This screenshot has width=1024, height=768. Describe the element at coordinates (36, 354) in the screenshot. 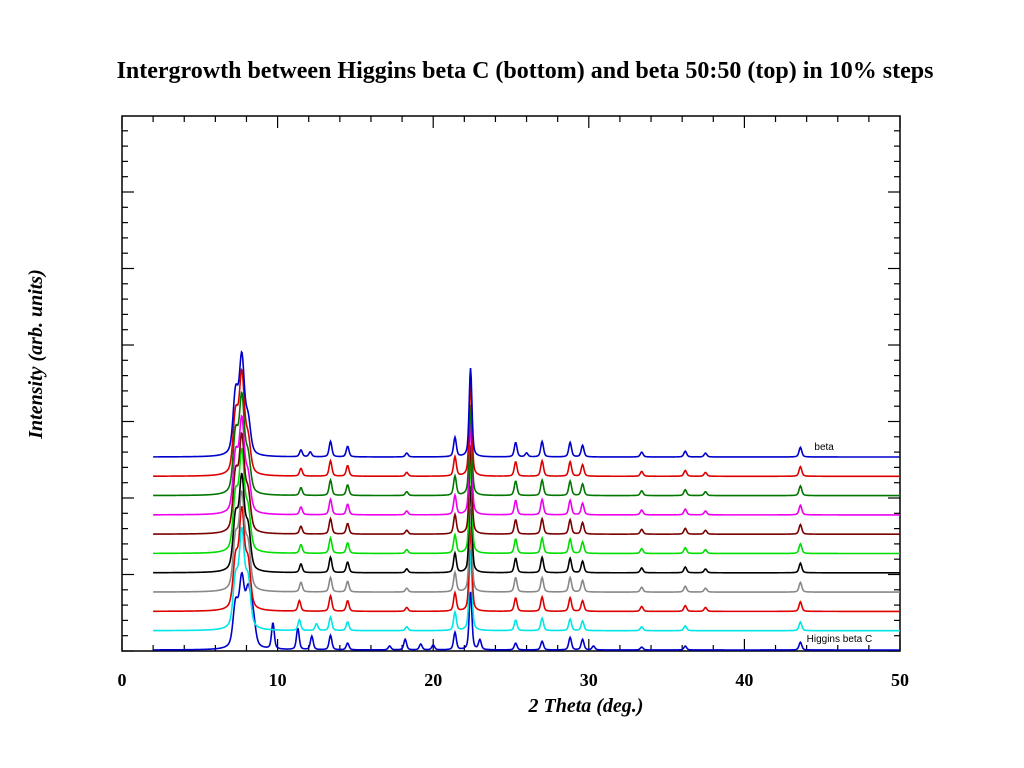

I see `y-axis-label: Intensity (arb. units)` at that location.